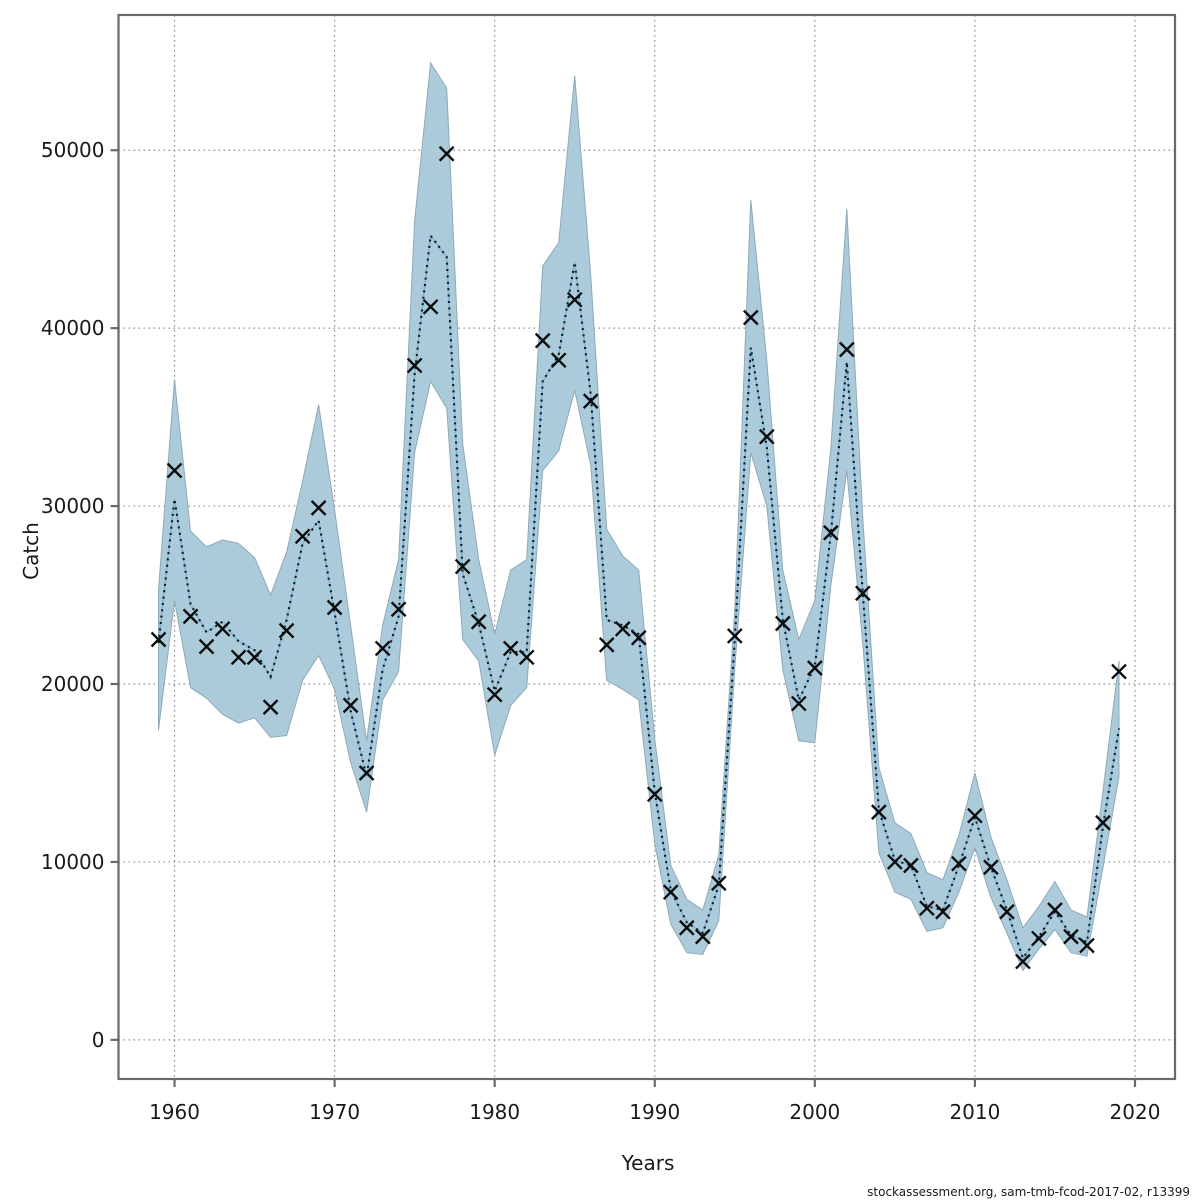 Image resolution: width=1200 pixels, height=1200 pixels. I want to click on x-tick-label: 1980, so click(494, 1112).